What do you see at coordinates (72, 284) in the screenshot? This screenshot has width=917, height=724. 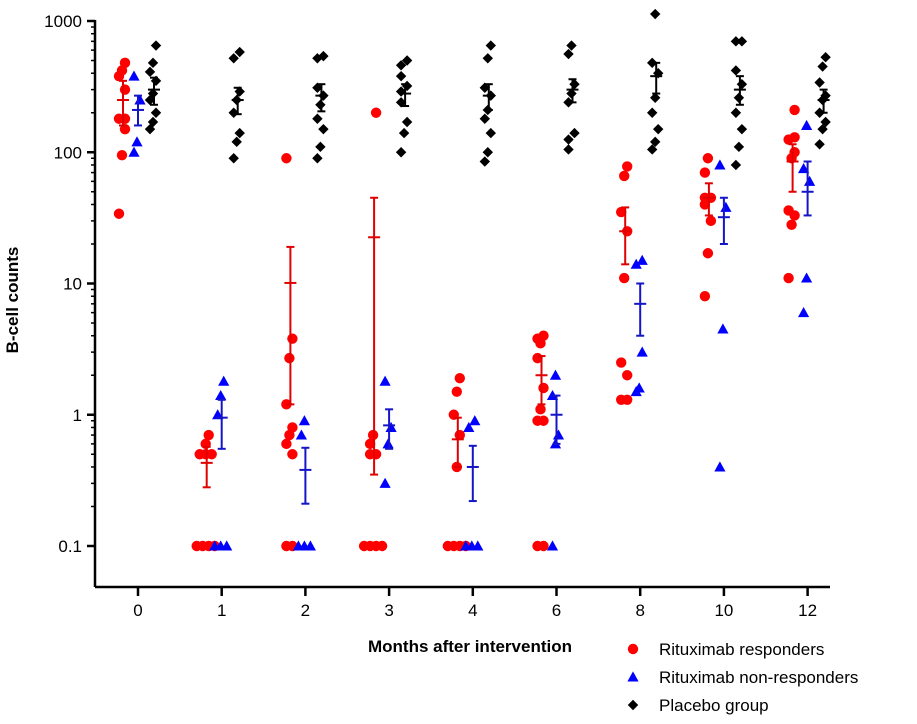 I see `y-tick-label: 10` at bounding box center [72, 284].